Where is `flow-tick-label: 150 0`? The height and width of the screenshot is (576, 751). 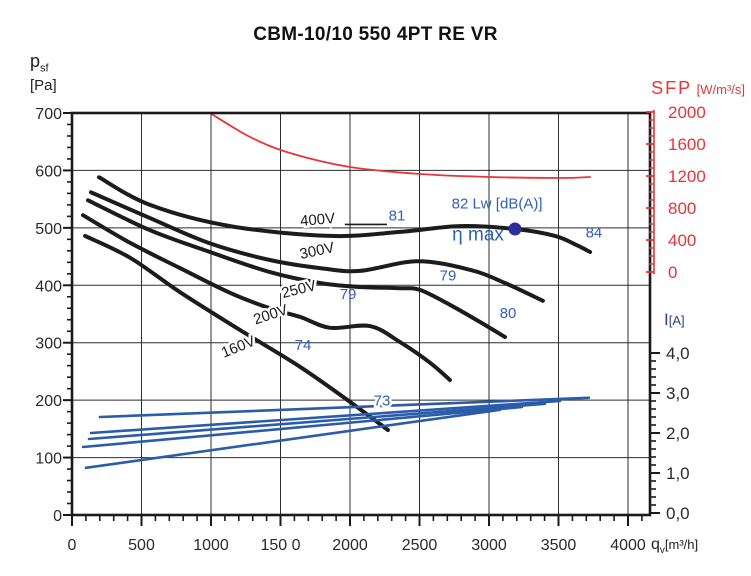 flow-tick-label: 150 0 is located at coordinates (280, 545).